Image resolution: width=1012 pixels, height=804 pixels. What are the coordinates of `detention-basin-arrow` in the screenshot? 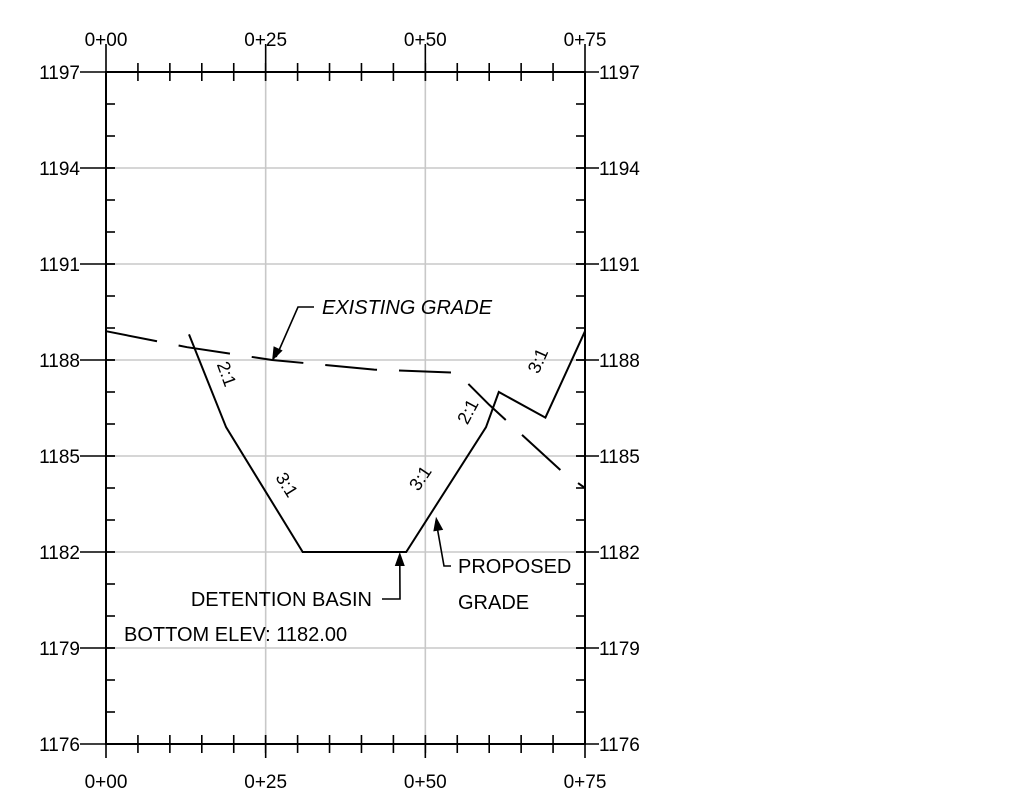 It's located at (399, 559).